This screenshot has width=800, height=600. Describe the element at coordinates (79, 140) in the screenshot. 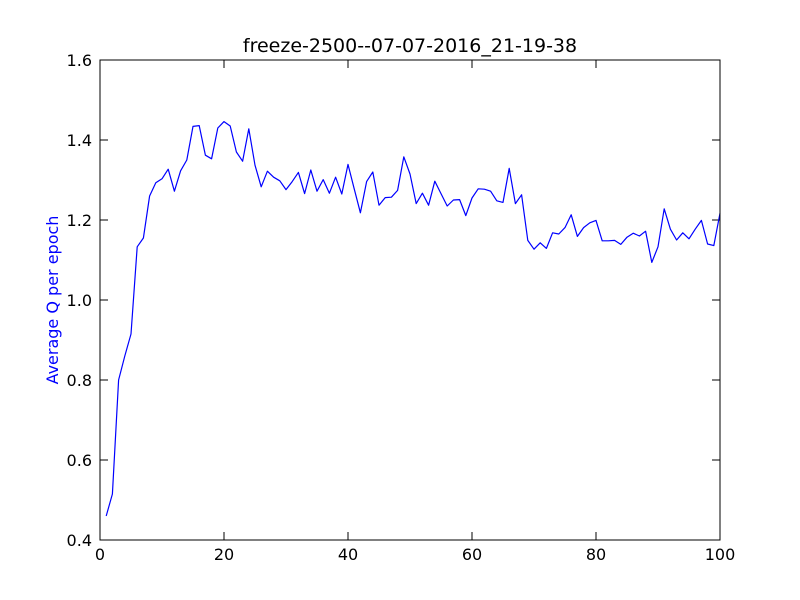

I see `y-tick-label: 1.4` at that location.